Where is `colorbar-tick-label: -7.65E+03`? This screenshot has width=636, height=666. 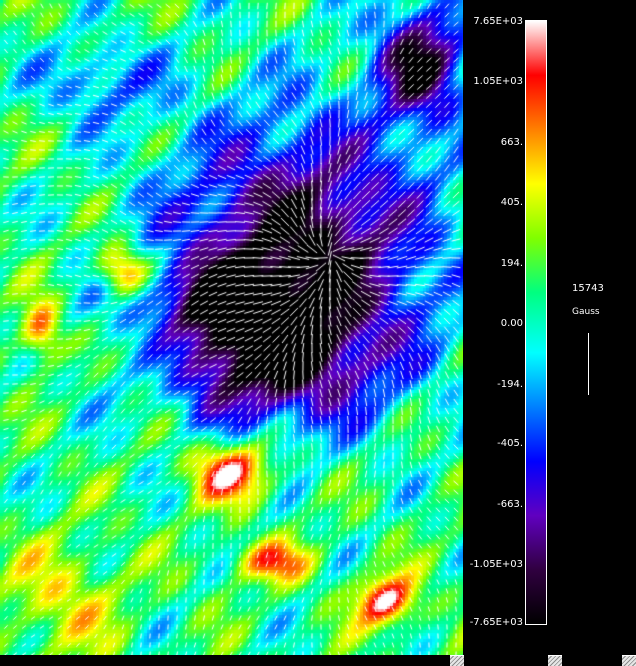
colorbar-tick-label: -7.65E+03 is located at coordinates (496, 622).